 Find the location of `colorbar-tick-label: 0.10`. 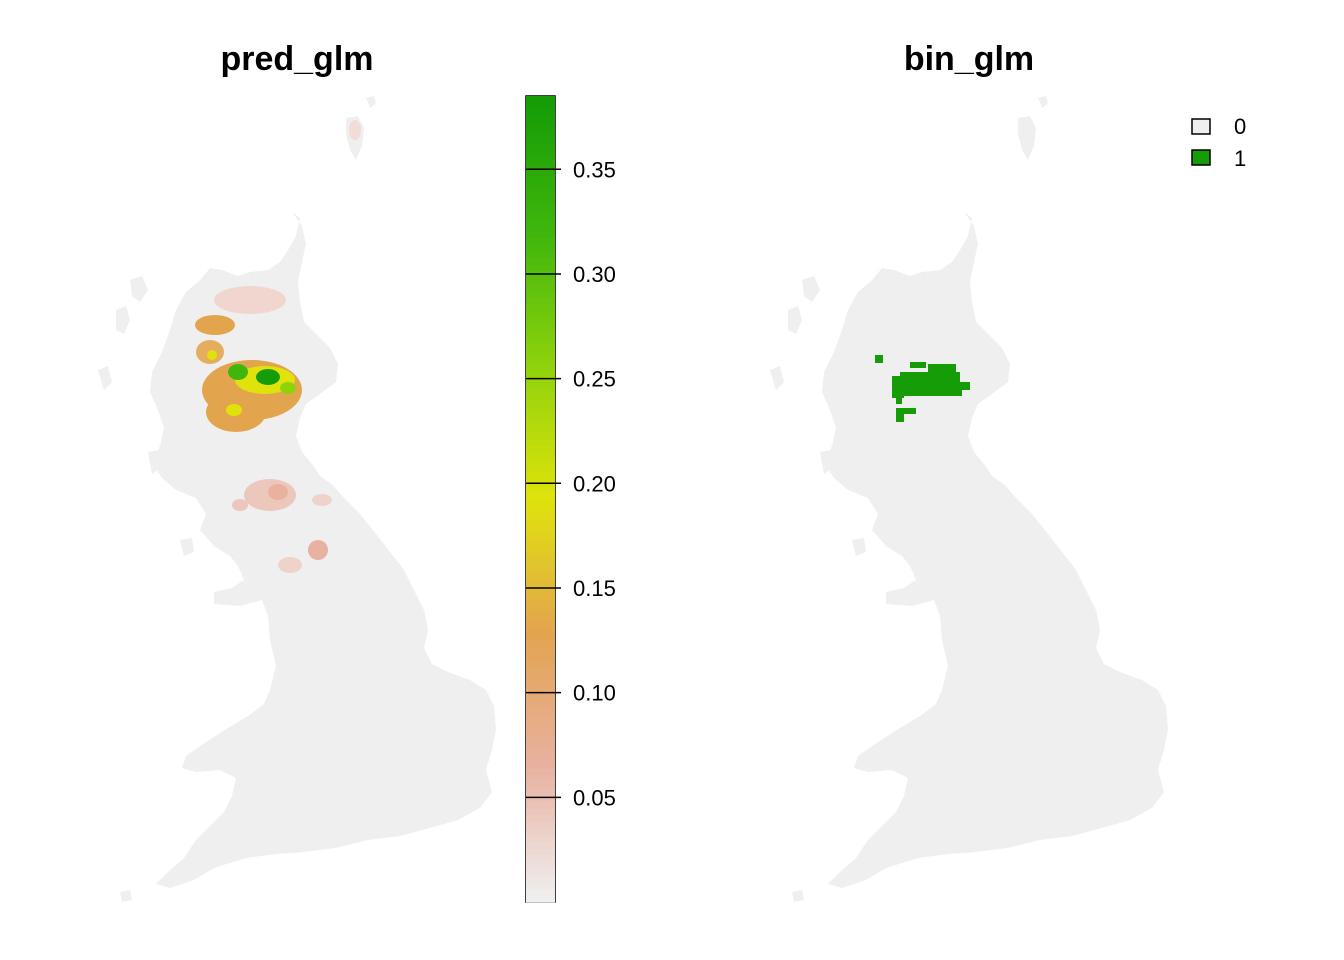

colorbar-tick-label: 0.10 is located at coordinates (594, 693).